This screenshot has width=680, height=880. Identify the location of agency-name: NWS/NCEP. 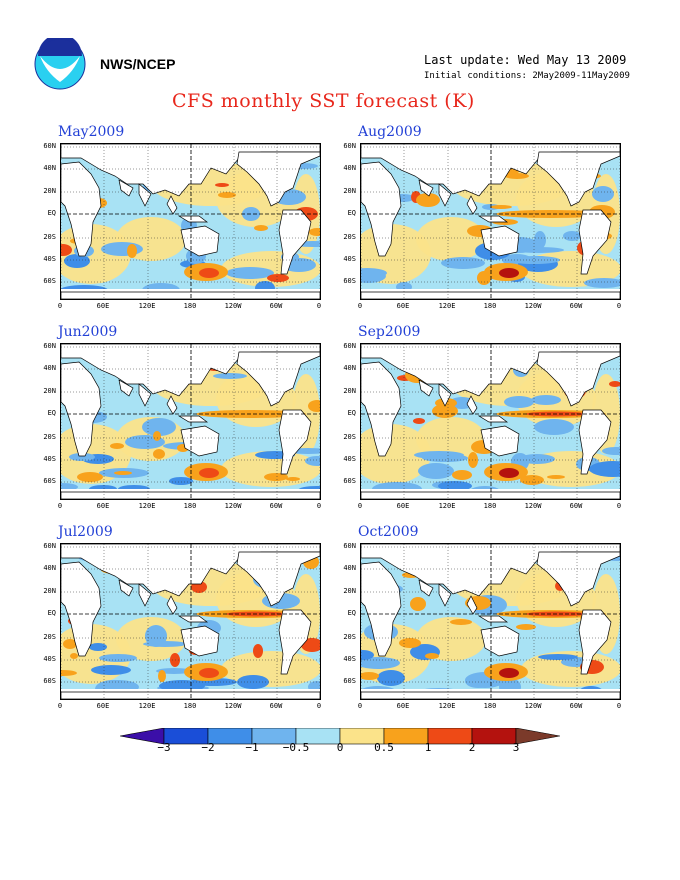
(138, 64).